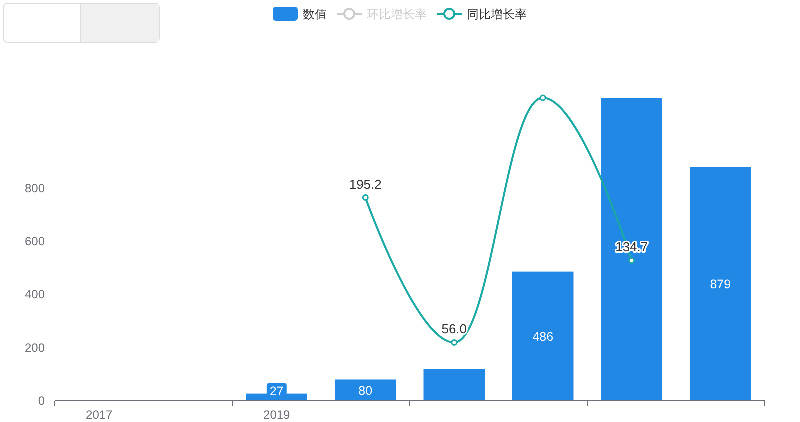 Image resolution: width=800 pixels, height=422 pixels. What do you see at coordinates (277, 391) in the screenshot?
I see `data-label: 27` at bounding box center [277, 391].